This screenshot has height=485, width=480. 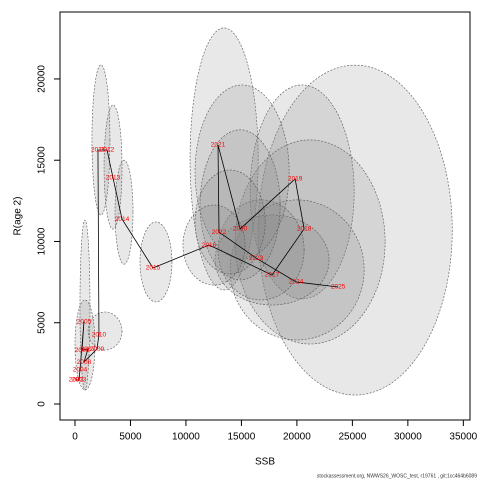 What do you see at coordinates (42, 160) in the screenshot?
I see `y-tick-label: 15000` at bounding box center [42, 160].